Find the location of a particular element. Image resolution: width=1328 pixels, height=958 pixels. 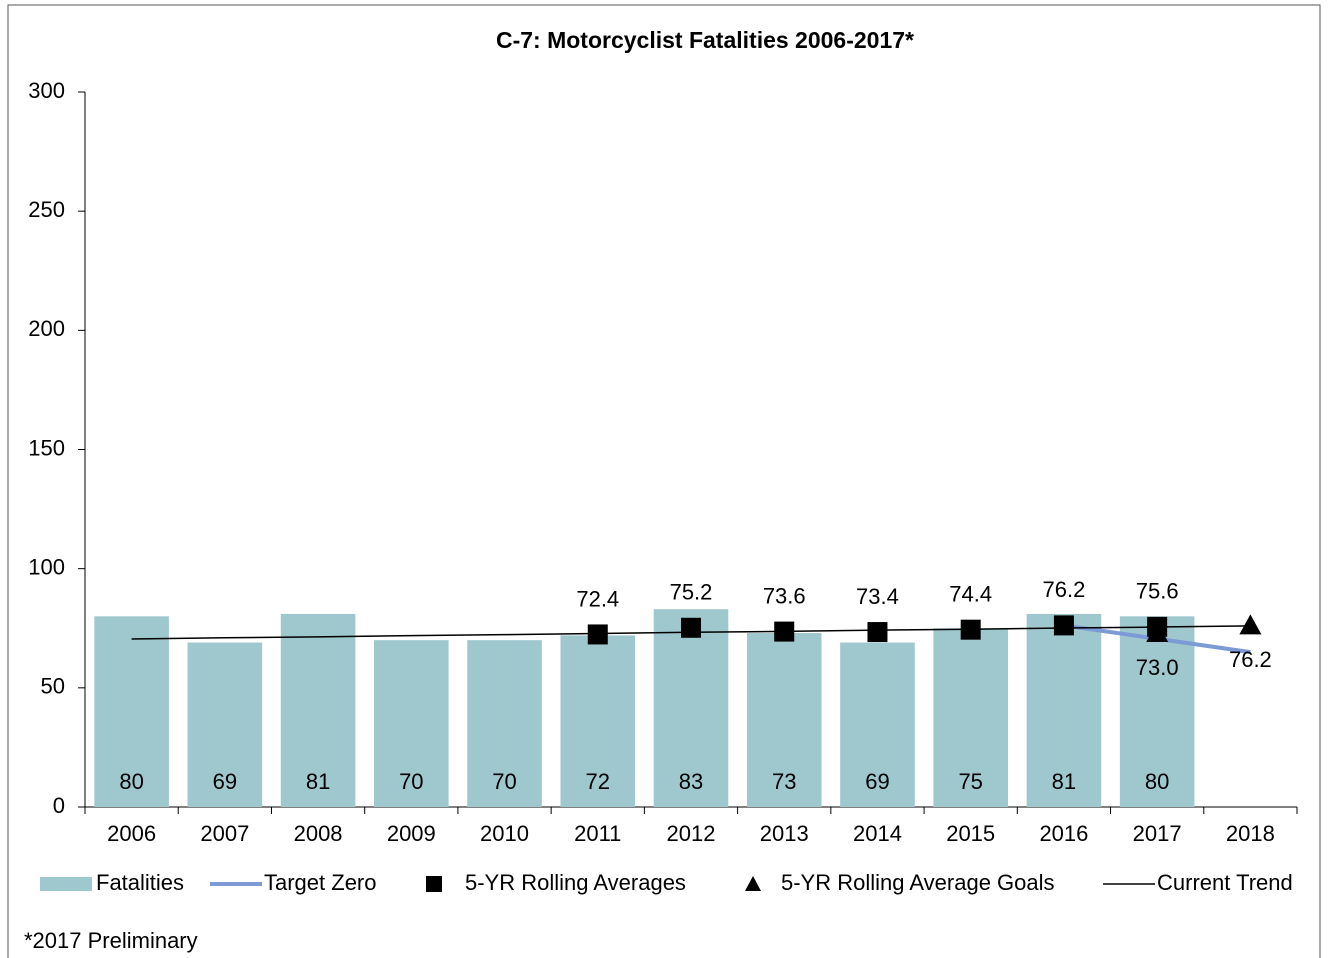

y-tick-label: 300 is located at coordinates (46, 90).